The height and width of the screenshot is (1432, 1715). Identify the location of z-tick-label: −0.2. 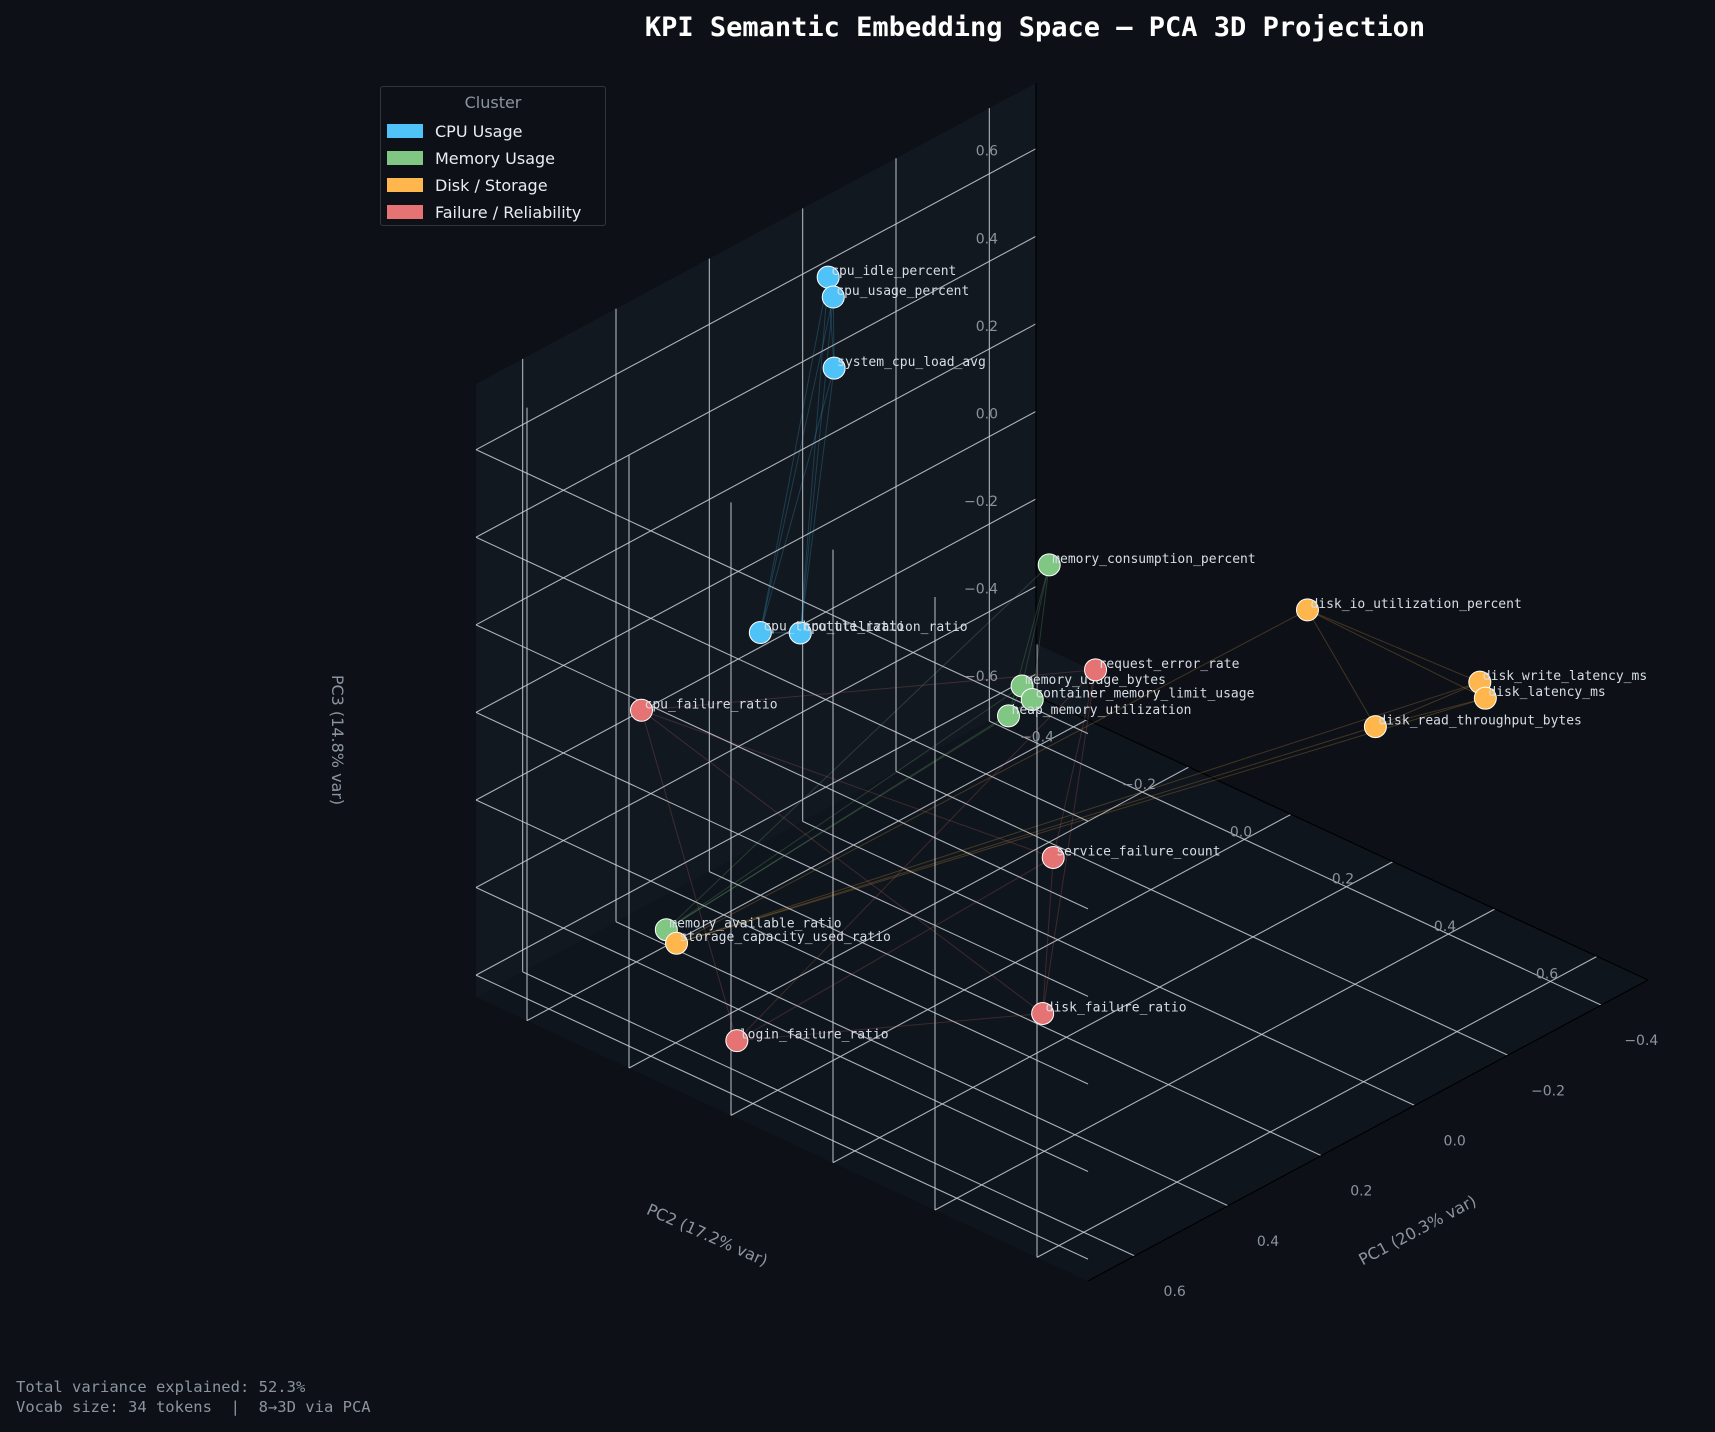
(981, 502).